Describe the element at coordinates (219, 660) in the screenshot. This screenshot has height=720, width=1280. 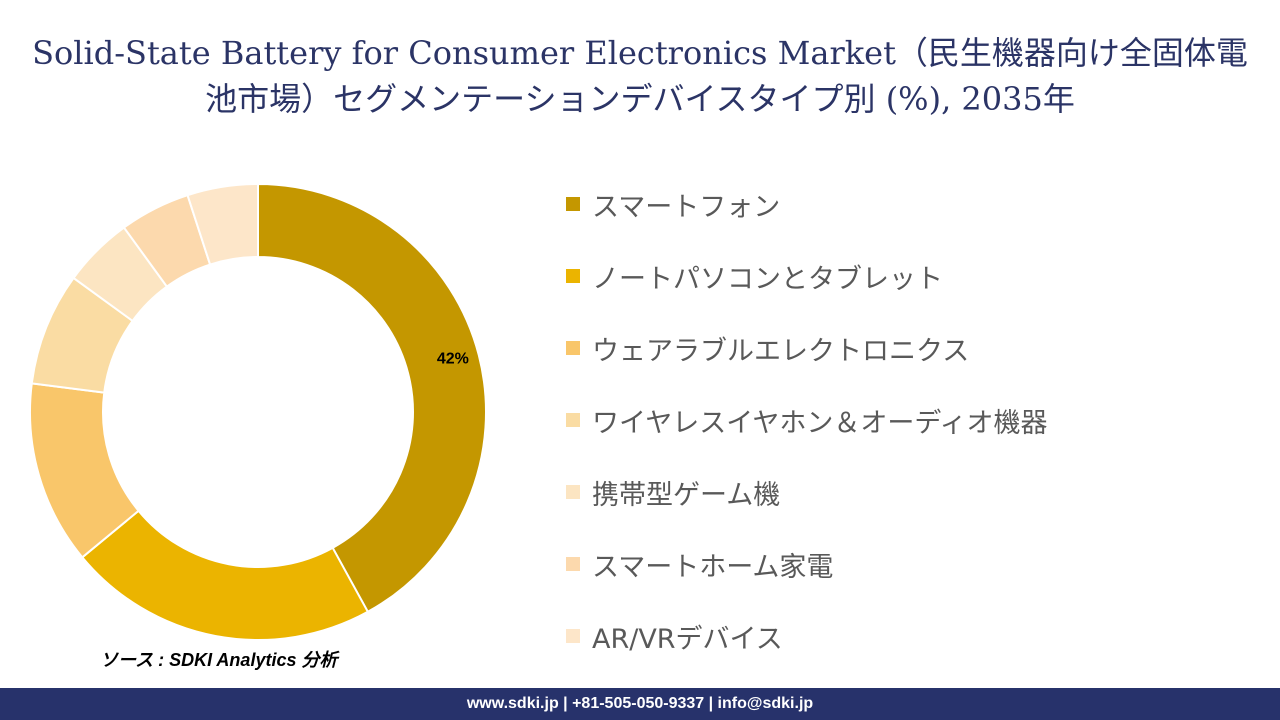
I see `source-note: ソース : SDKI Analytics 分析` at that location.